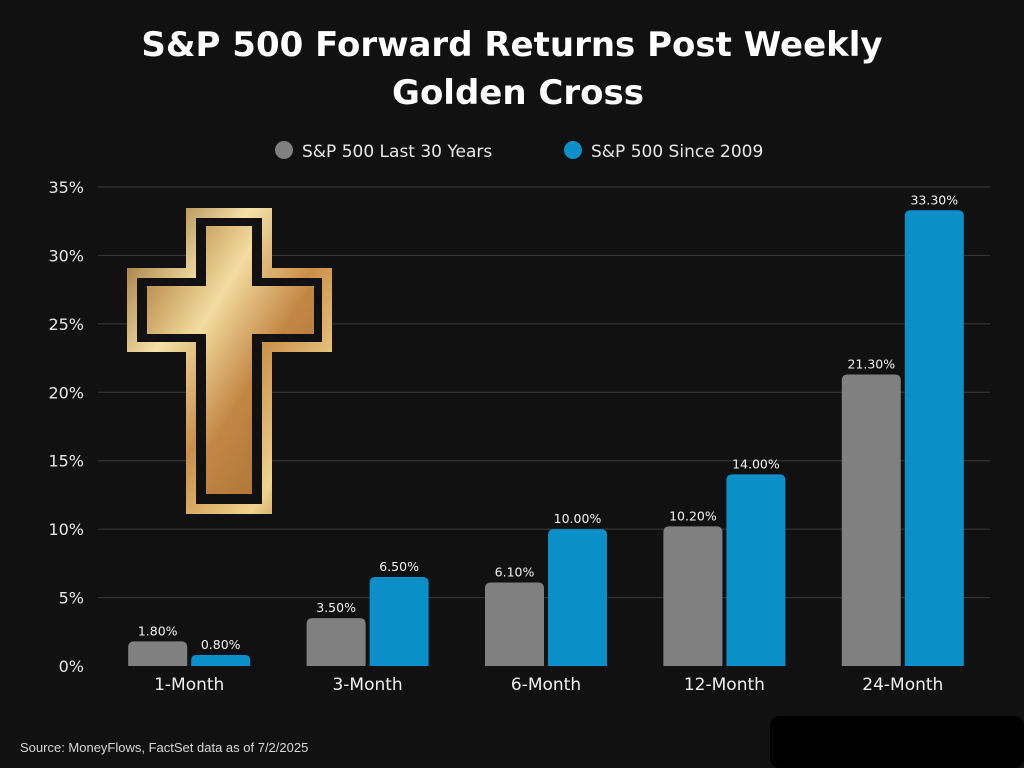 The width and height of the screenshot is (1024, 768). Describe the element at coordinates (66, 461) in the screenshot. I see `y-tick-label: 15%` at that location.